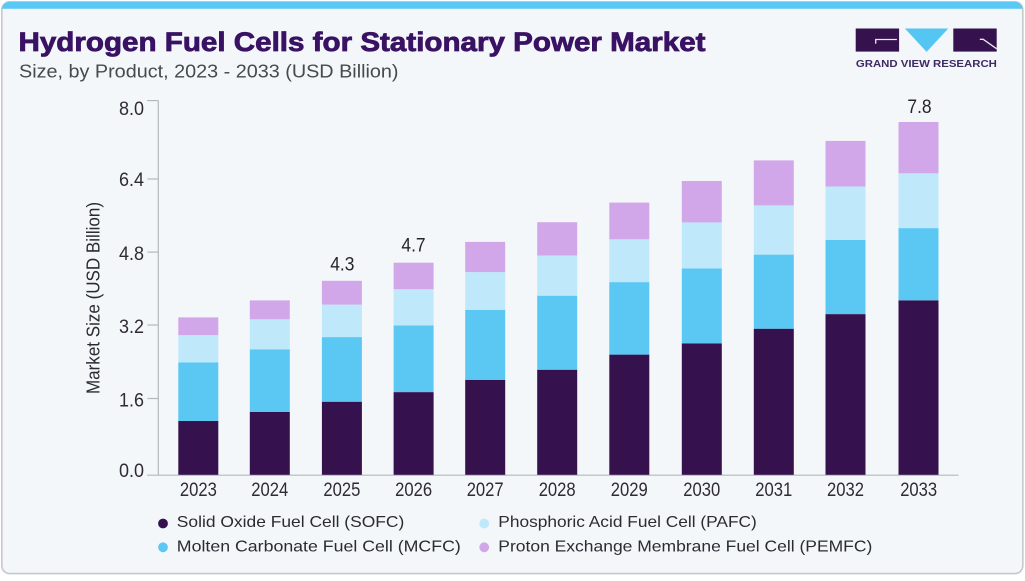 The width and height of the screenshot is (1025, 581). Describe the element at coordinates (919, 107) in the screenshot. I see `svg-text: 7.8` at that location.